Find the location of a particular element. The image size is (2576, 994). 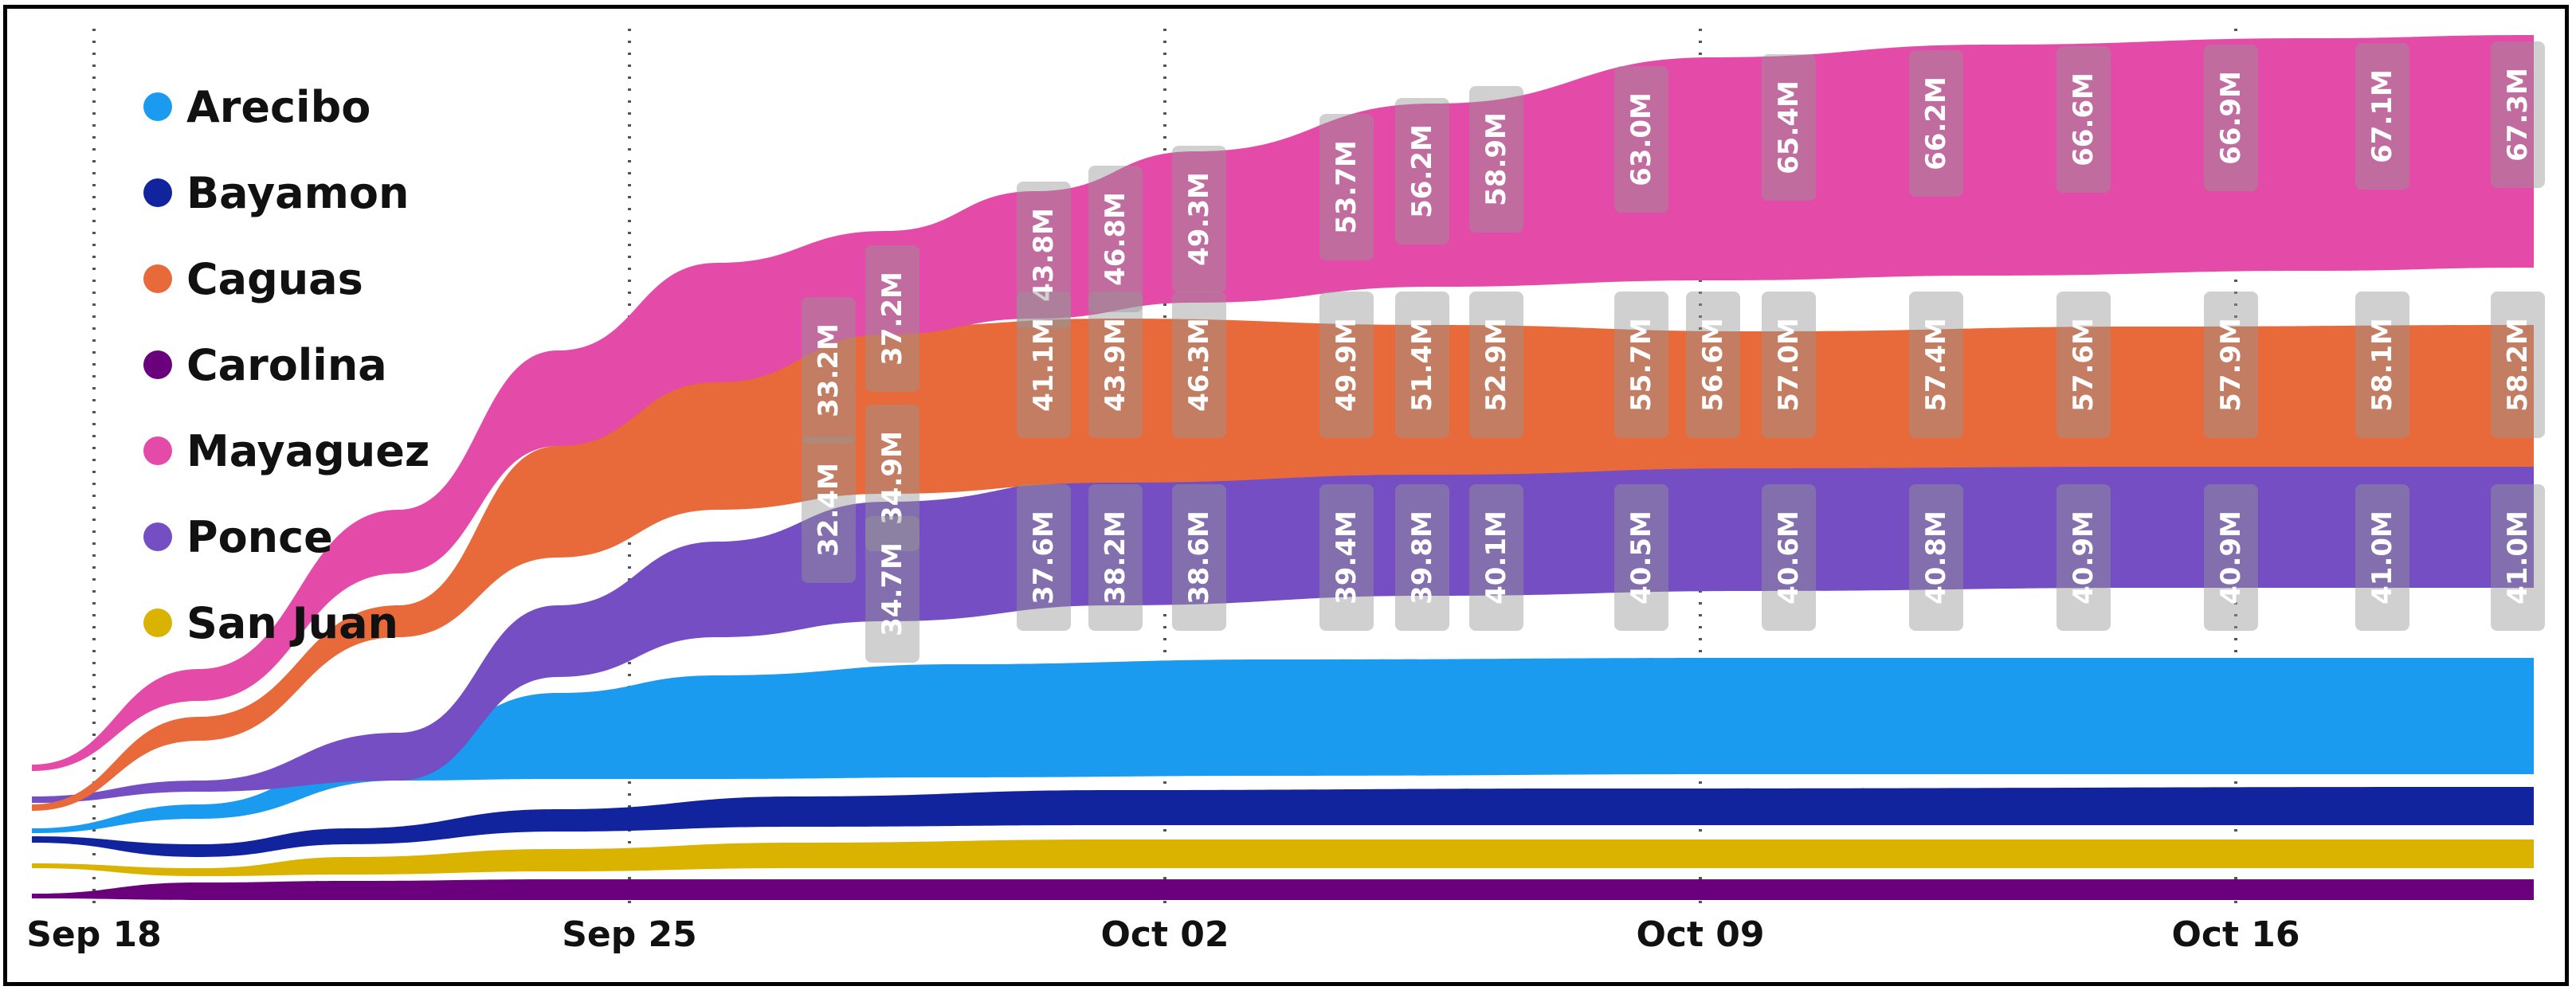

ribbon-san-juan is located at coordinates (1283, 857).